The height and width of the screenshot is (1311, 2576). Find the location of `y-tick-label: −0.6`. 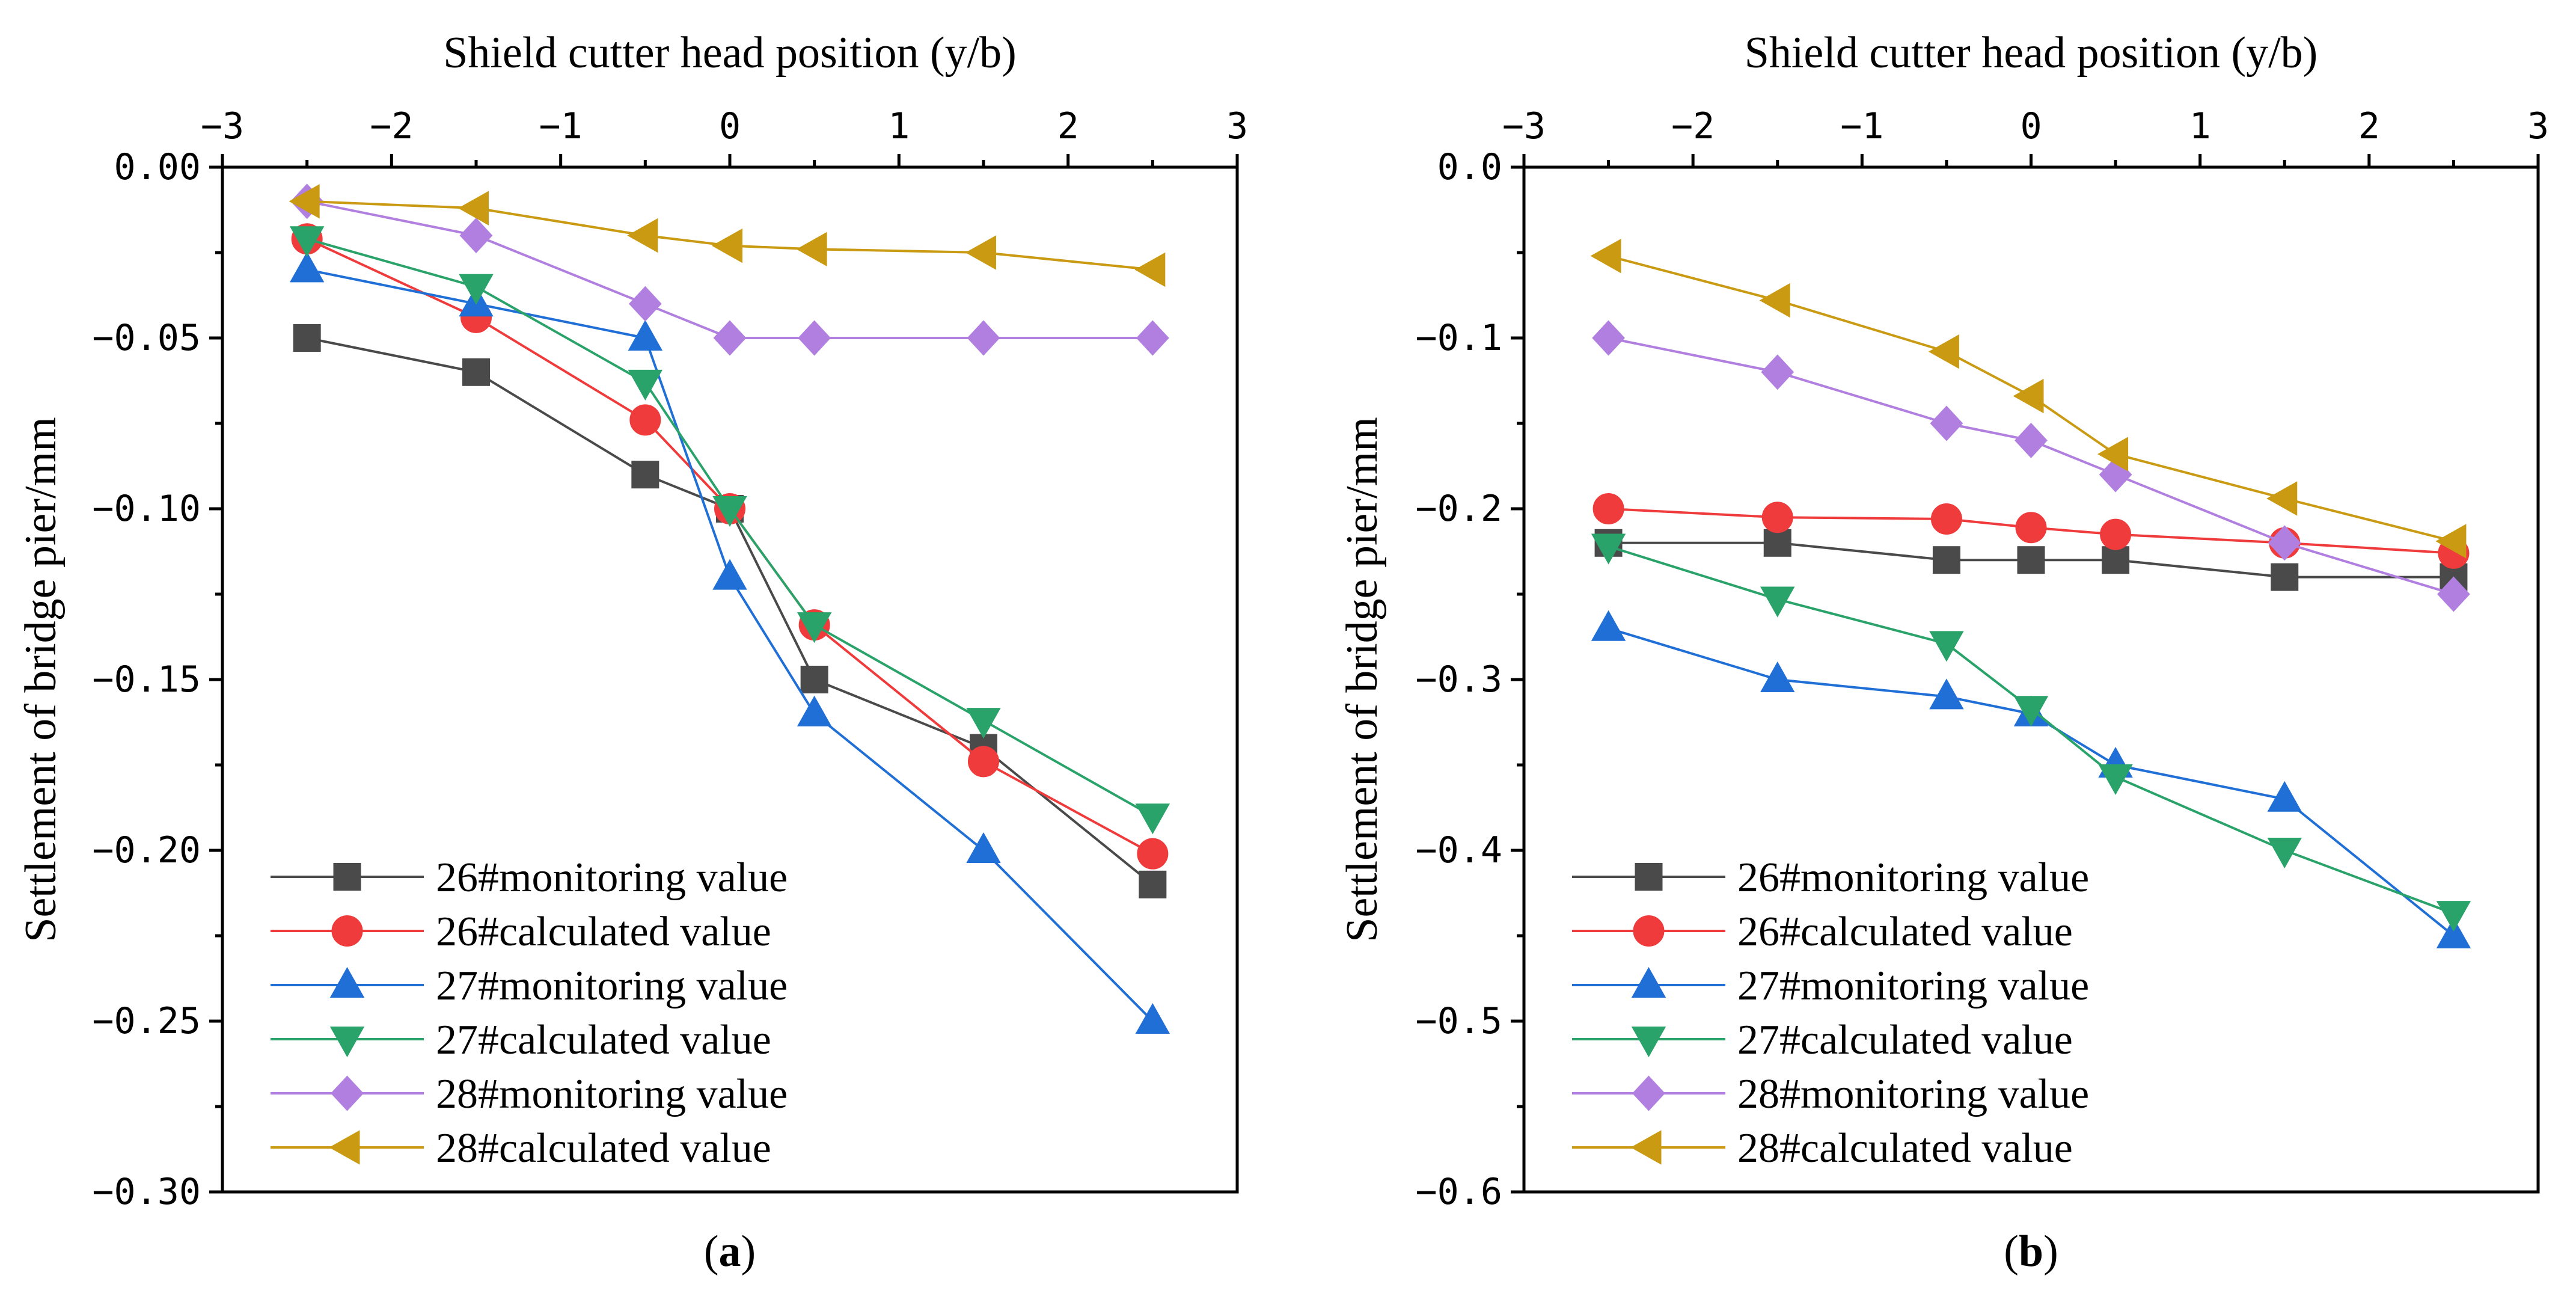

y-tick-label: −0.6 is located at coordinates (1459, 1192).